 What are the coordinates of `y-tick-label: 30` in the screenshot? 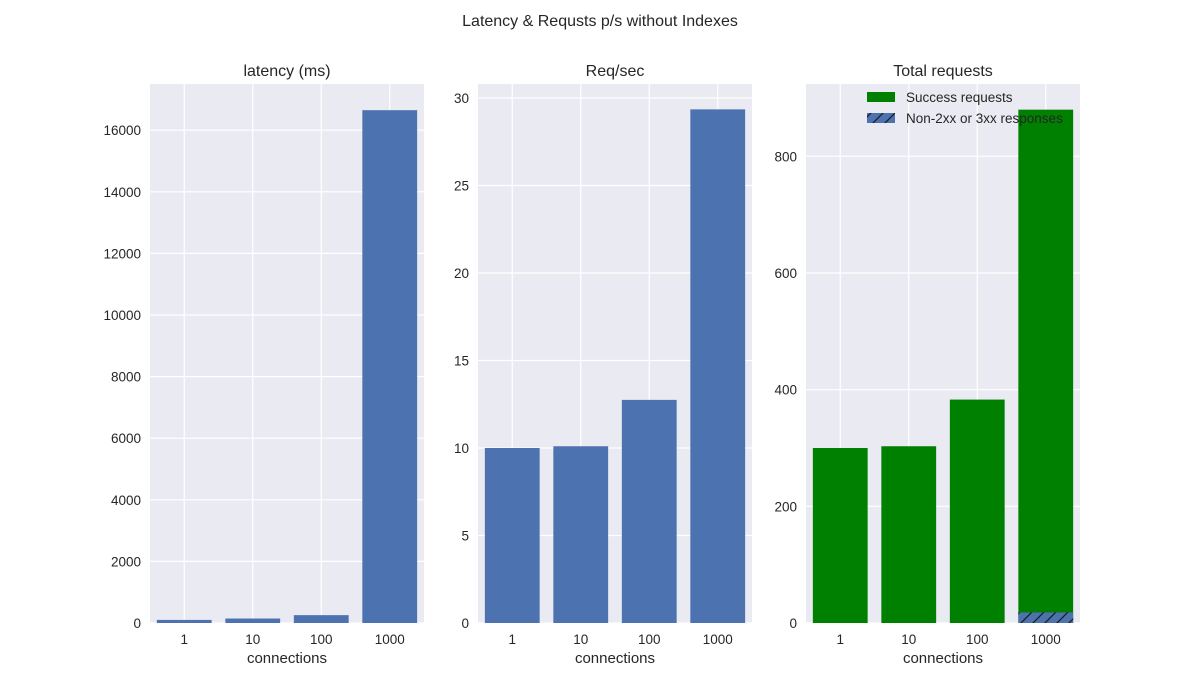 It's located at (461, 98).